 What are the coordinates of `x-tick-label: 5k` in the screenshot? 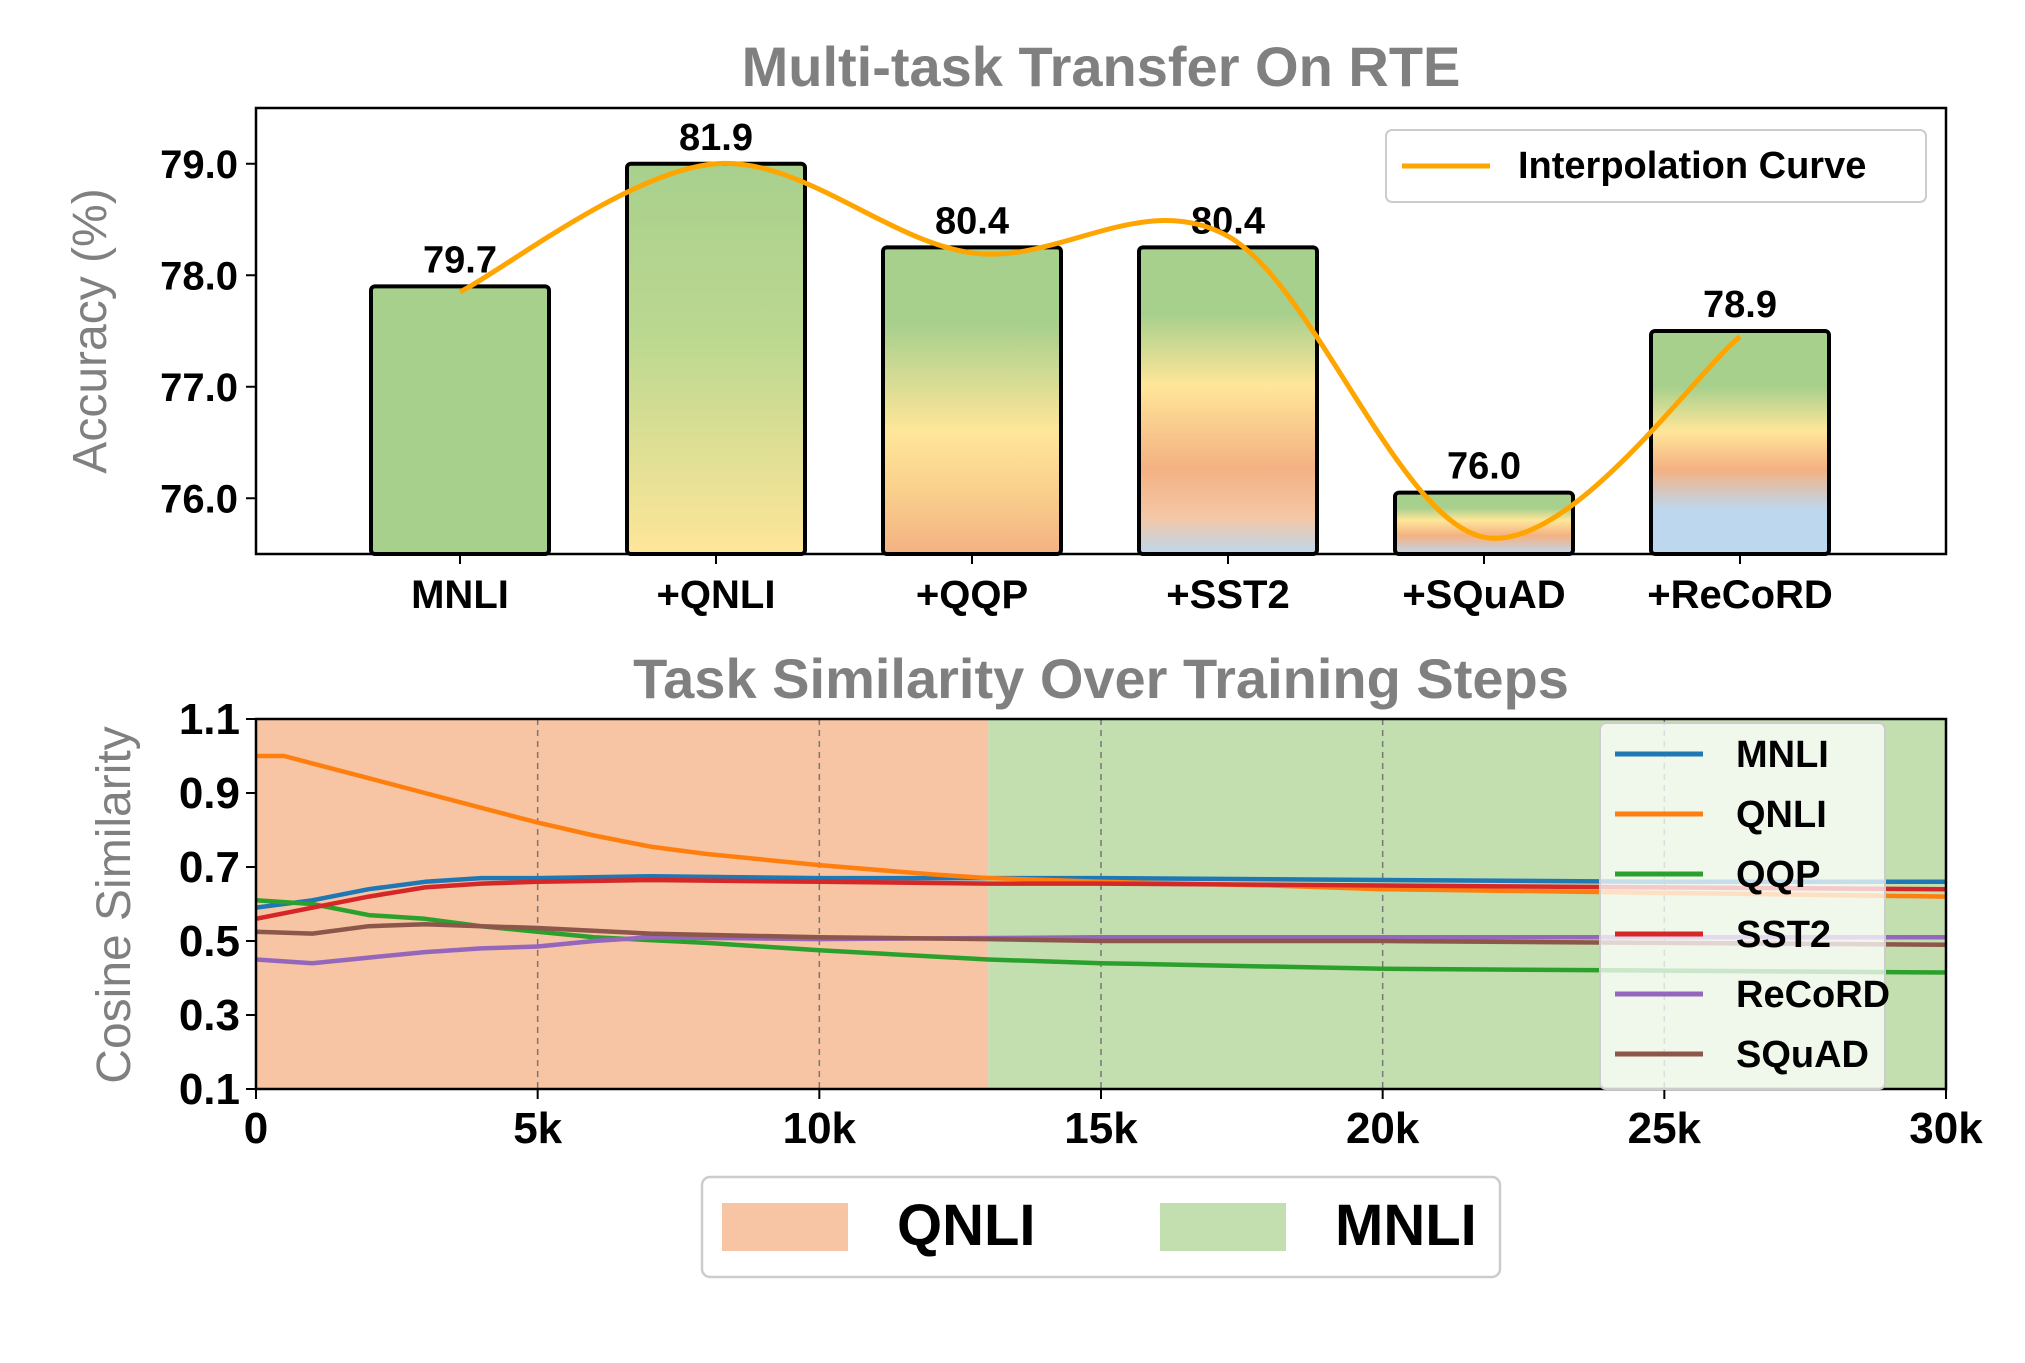 It's located at (537, 1128).